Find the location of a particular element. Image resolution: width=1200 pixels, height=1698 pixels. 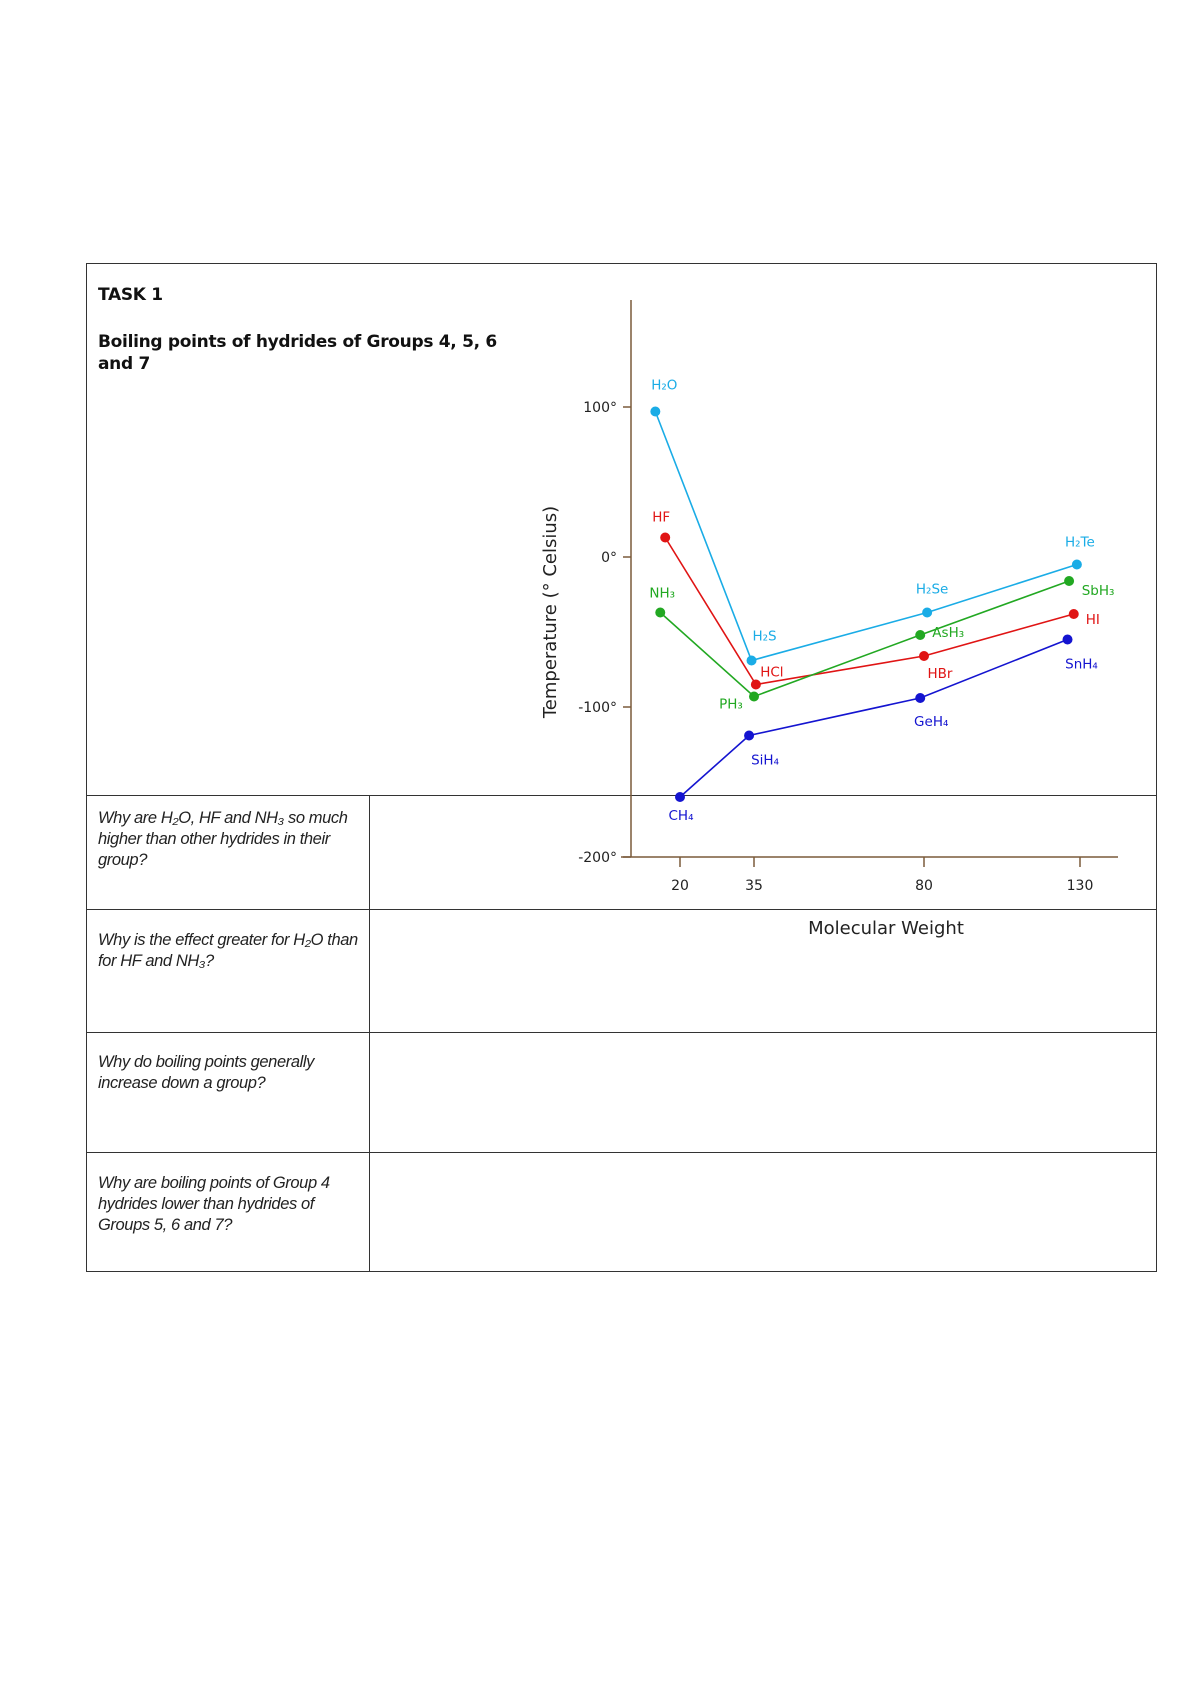

point-label: H₂O is located at coordinates (664, 386).